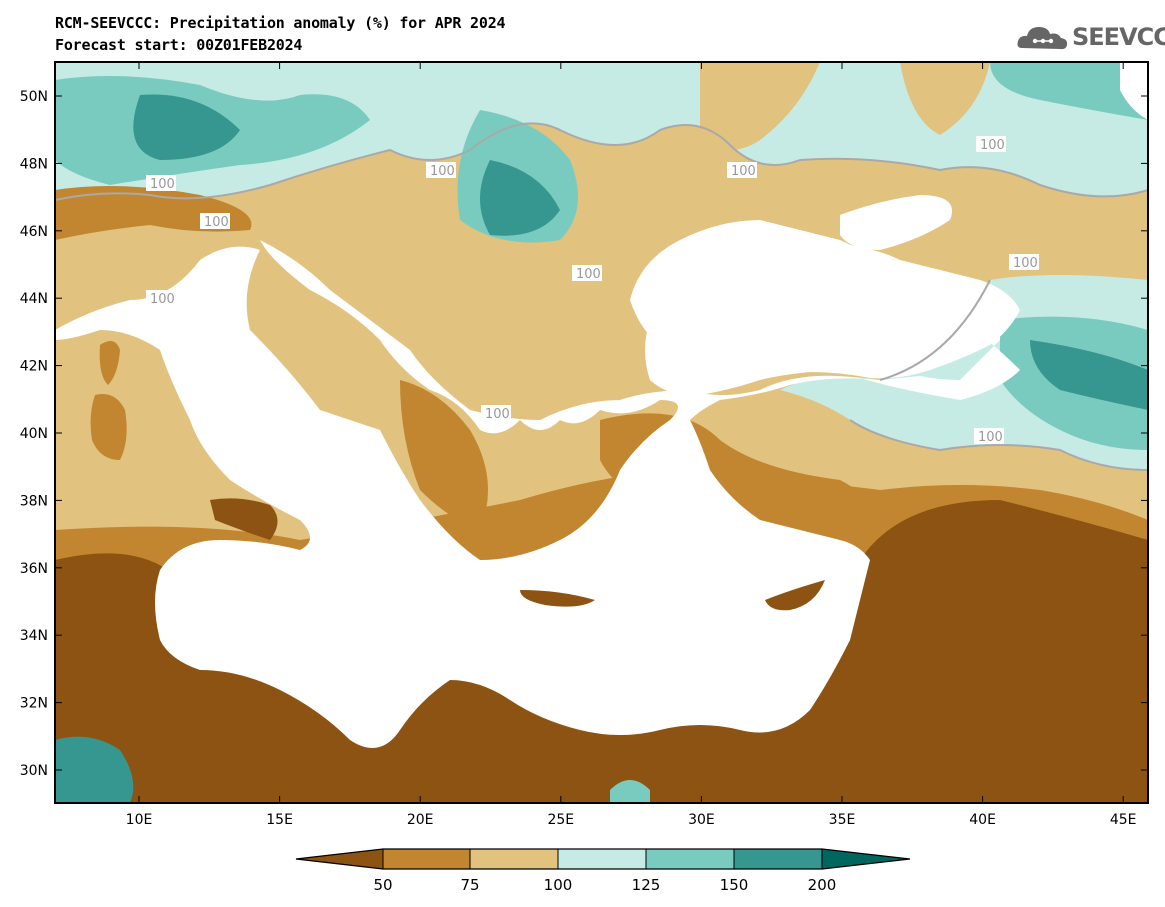 The height and width of the screenshot is (907, 1165). Describe the element at coordinates (244, 519) in the screenshot. I see `sicily-island` at that location.